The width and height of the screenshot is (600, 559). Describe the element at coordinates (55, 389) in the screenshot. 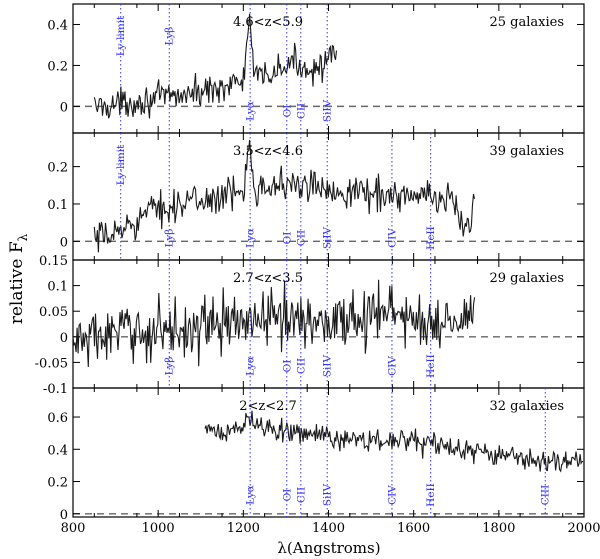

I see `y-tick-label: -0.1` at that location.